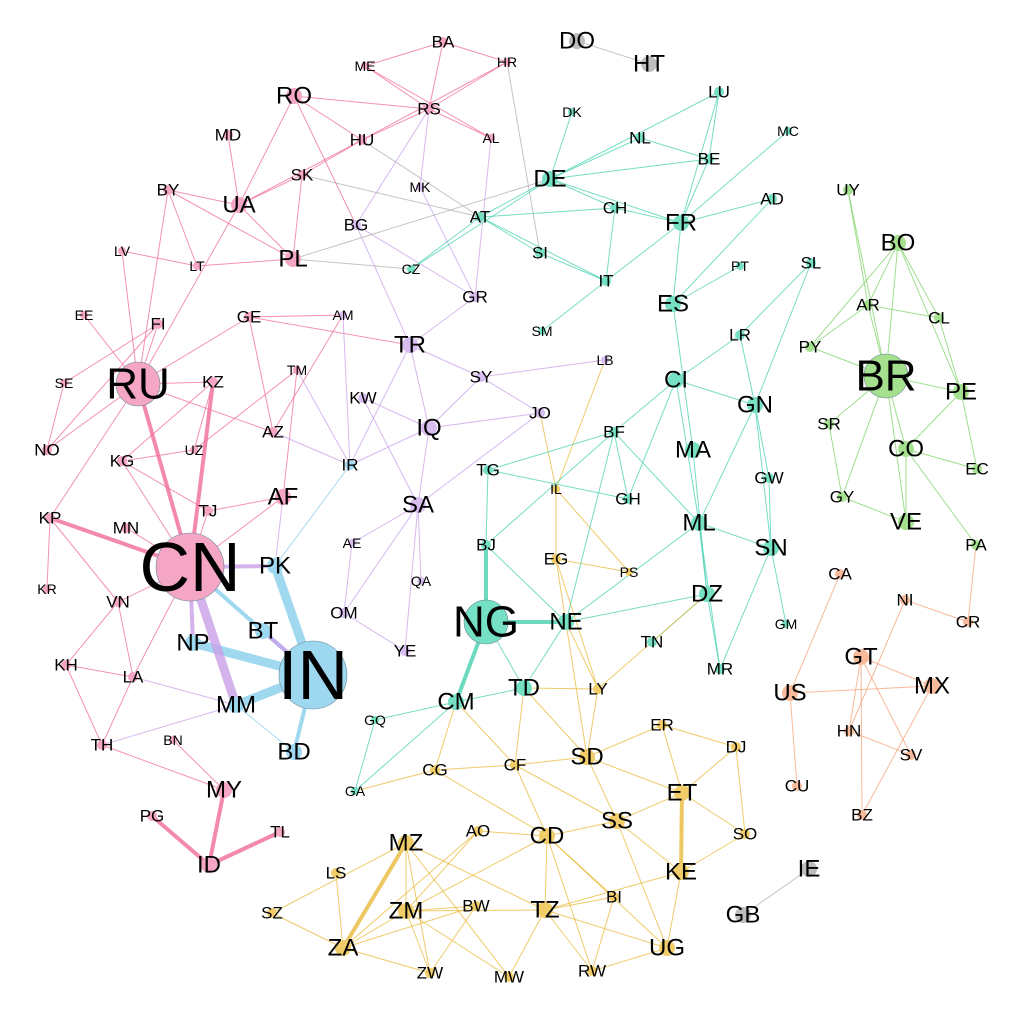 The image size is (1024, 1024). Describe the element at coordinates (809, 869) in the screenshot. I see `node-IE: IE` at that location.